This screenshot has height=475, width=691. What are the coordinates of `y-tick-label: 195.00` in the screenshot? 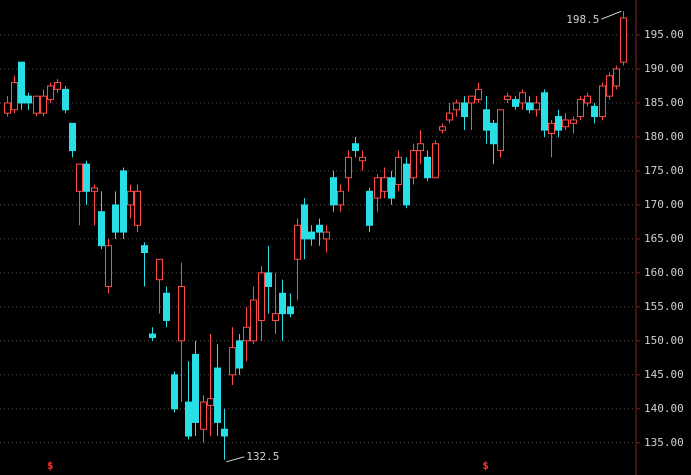 It's located at (664, 34).